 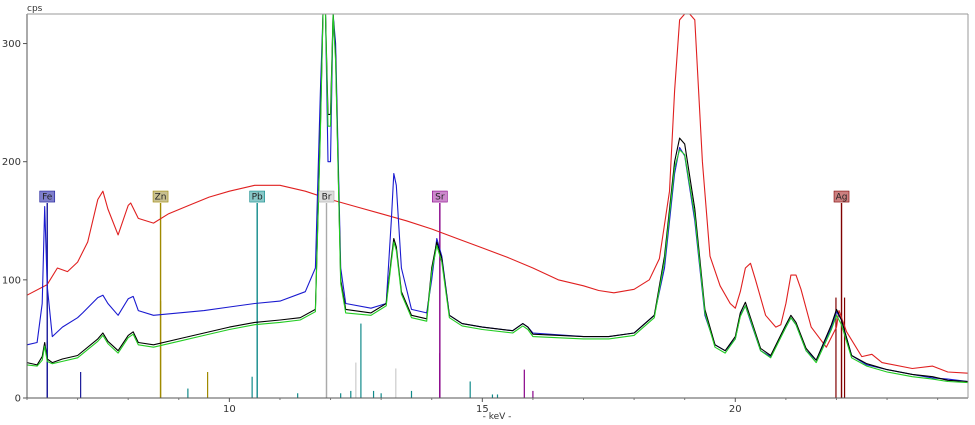 What do you see at coordinates (497, 417) in the screenshot?
I see `x-axis-label: - keV -` at bounding box center [497, 417].